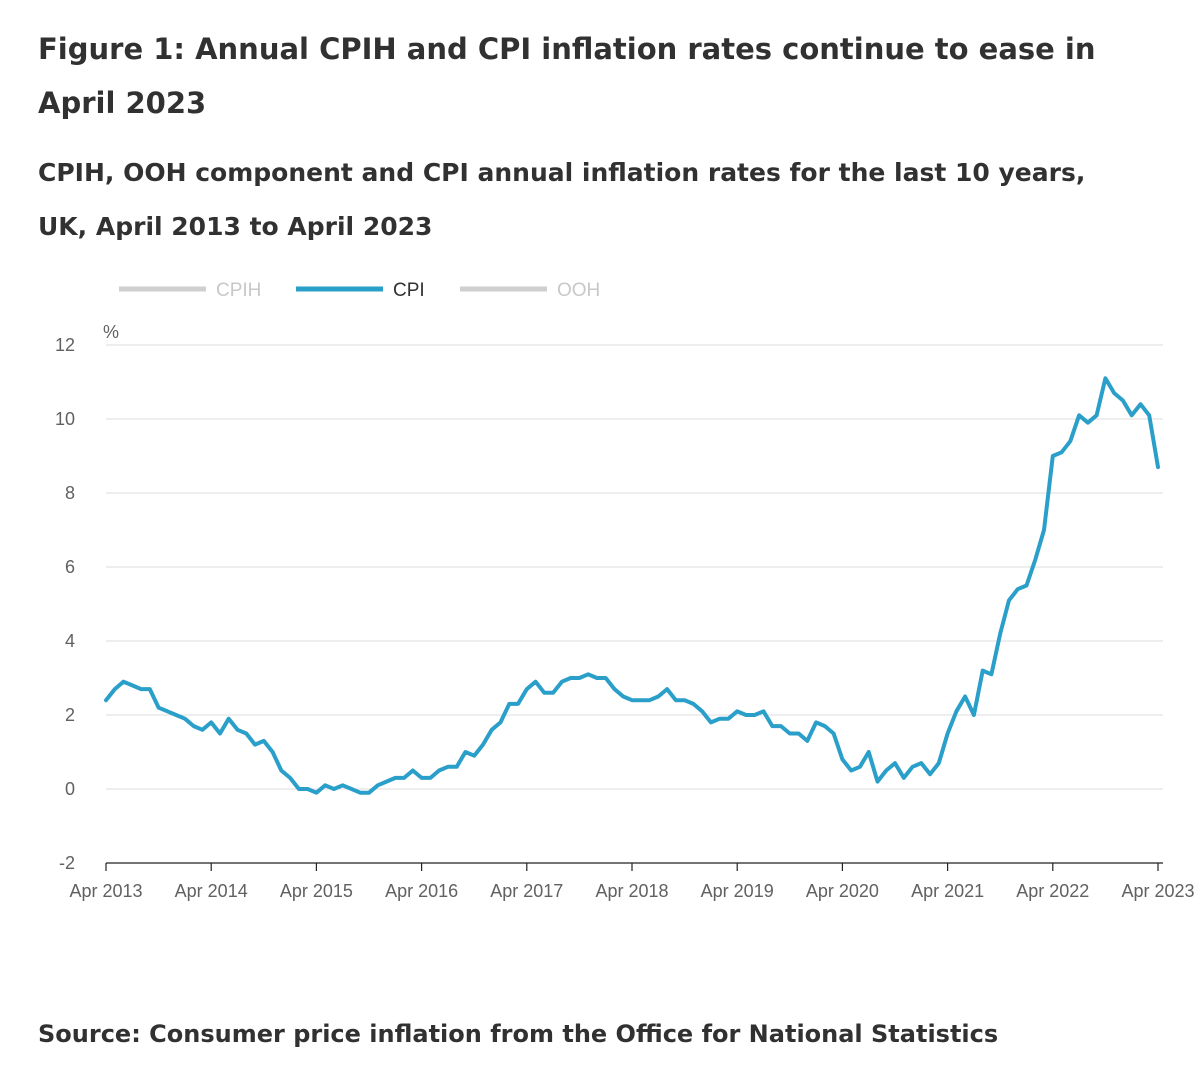 Image resolution: width=1200 pixels, height=1090 pixels. I want to click on legend-label-cpih: CPIH, so click(238, 290).